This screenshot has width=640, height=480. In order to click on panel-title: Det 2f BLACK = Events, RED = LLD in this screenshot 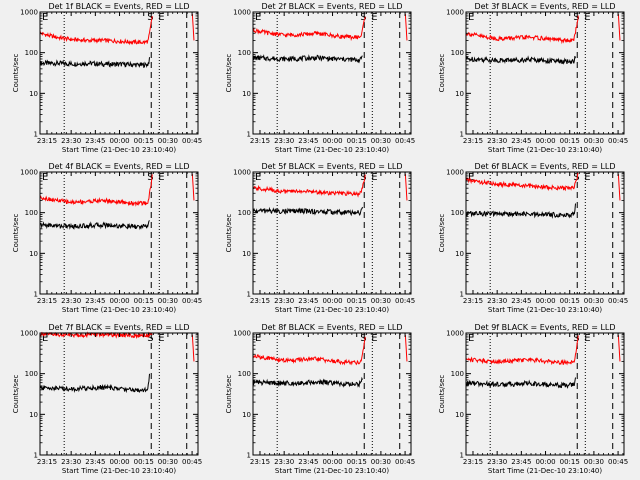, I will do `click(331, 6)`.